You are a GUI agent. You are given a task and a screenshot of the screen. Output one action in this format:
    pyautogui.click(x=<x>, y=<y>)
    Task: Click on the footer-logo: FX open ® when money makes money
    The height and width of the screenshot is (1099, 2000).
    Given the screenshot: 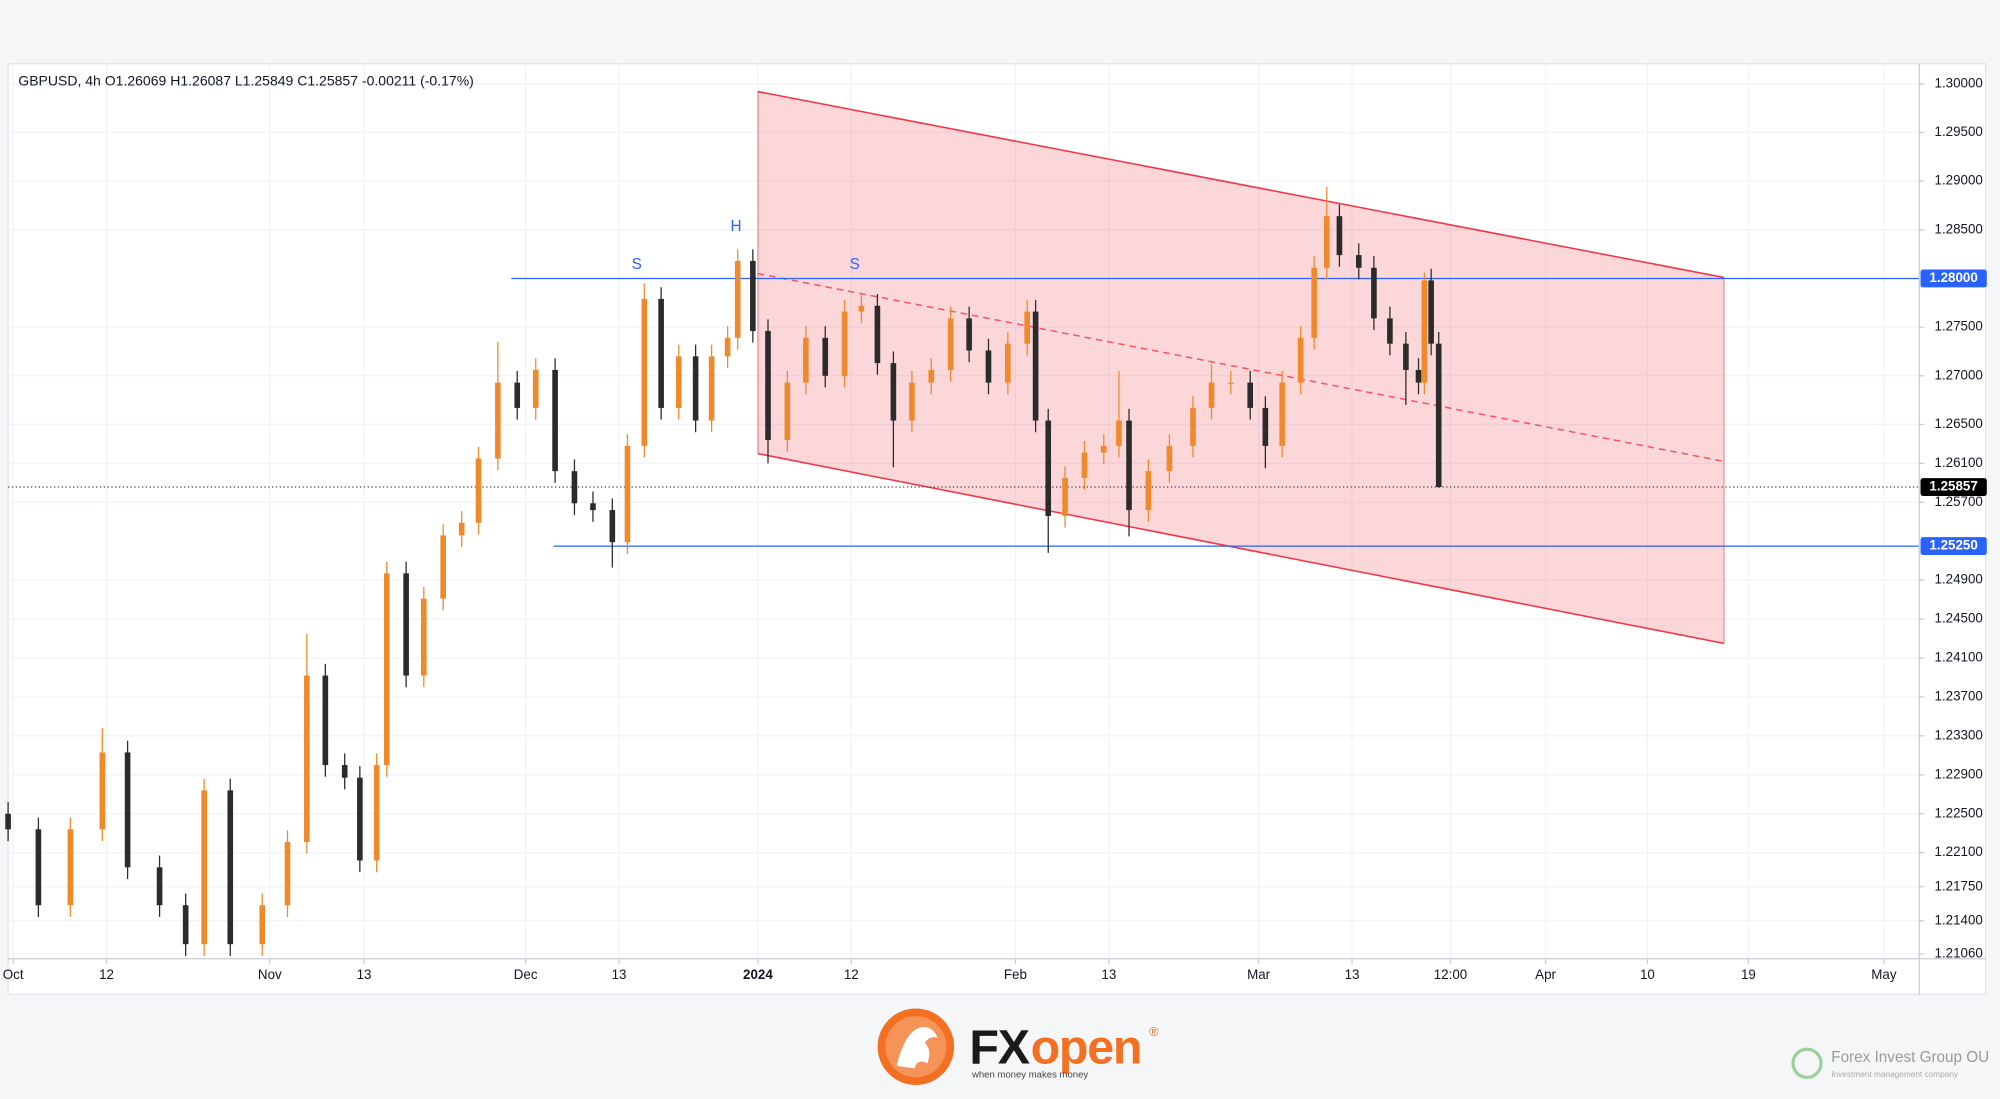 What is the action you would take?
    pyautogui.click(x=1018, y=1046)
    